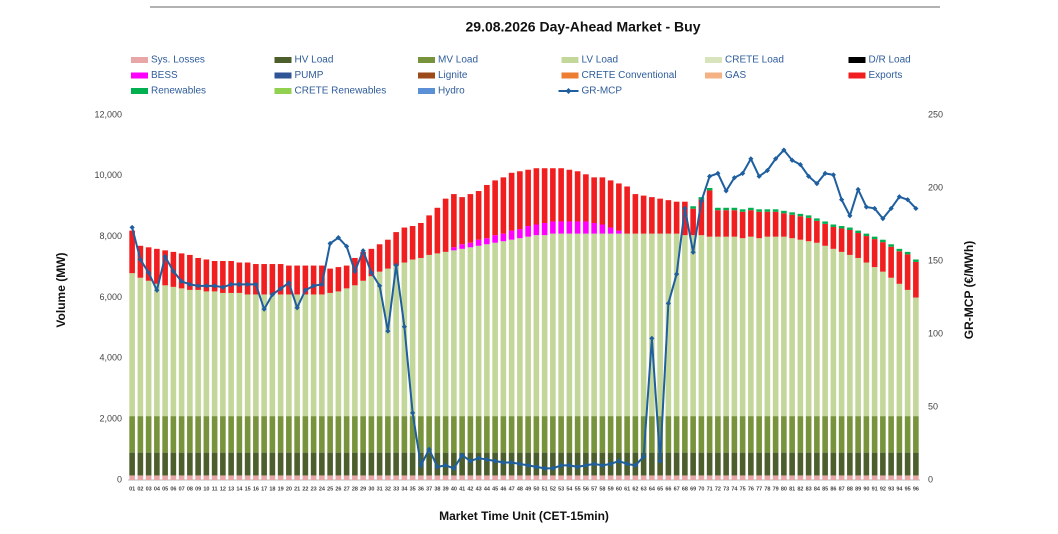 This screenshot has width=1058, height=534. Describe the element at coordinates (429, 489) in the screenshot. I see `x-tick-label: 37` at that location.